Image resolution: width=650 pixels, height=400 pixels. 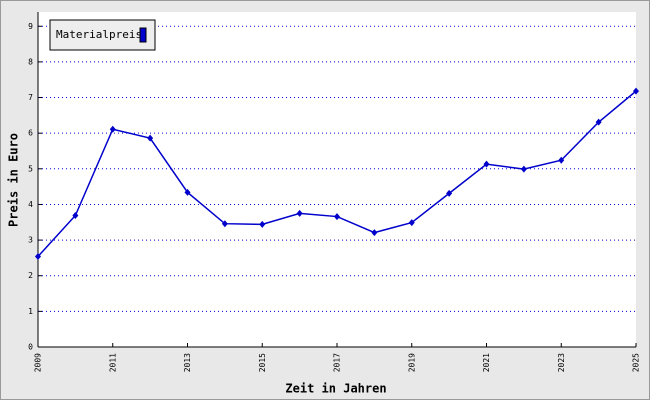 I want to click on x-tick-label: 2025, so click(x=636, y=362).